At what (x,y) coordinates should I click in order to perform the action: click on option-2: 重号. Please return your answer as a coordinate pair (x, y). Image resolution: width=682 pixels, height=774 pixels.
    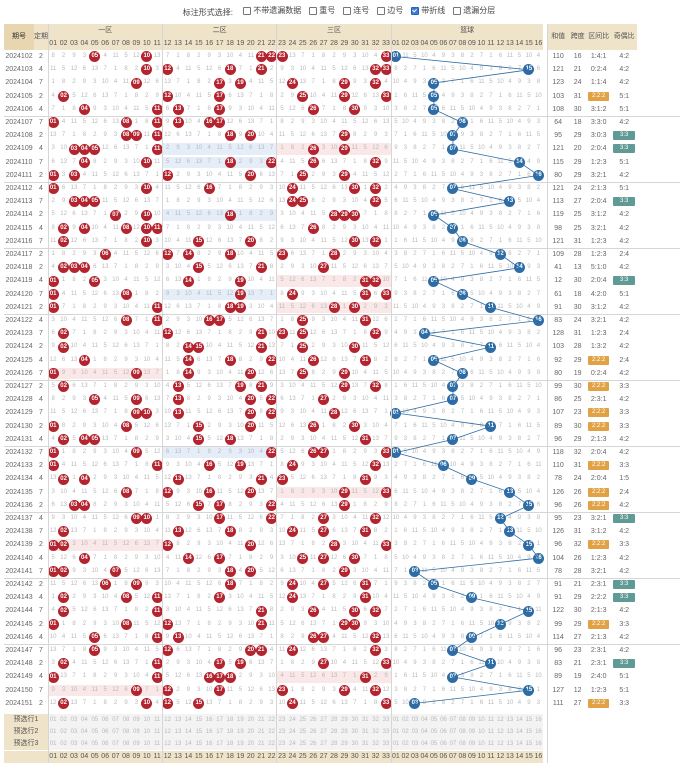
    Looking at the image, I should click on (322, 10).